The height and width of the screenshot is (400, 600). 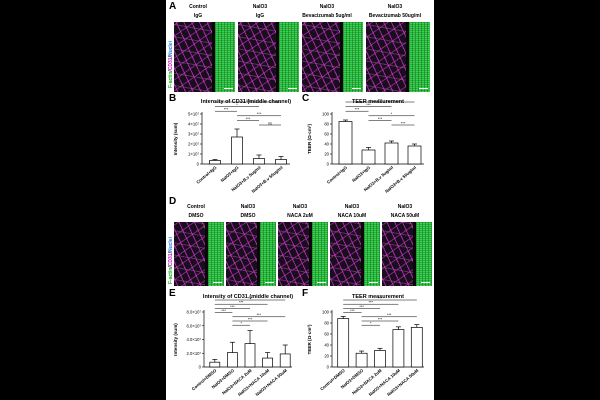 What do you see at coordinates (194, 353) in the screenshot?
I see `y-tick-label: 2.0×10⁷` at bounding box center [194, 353].